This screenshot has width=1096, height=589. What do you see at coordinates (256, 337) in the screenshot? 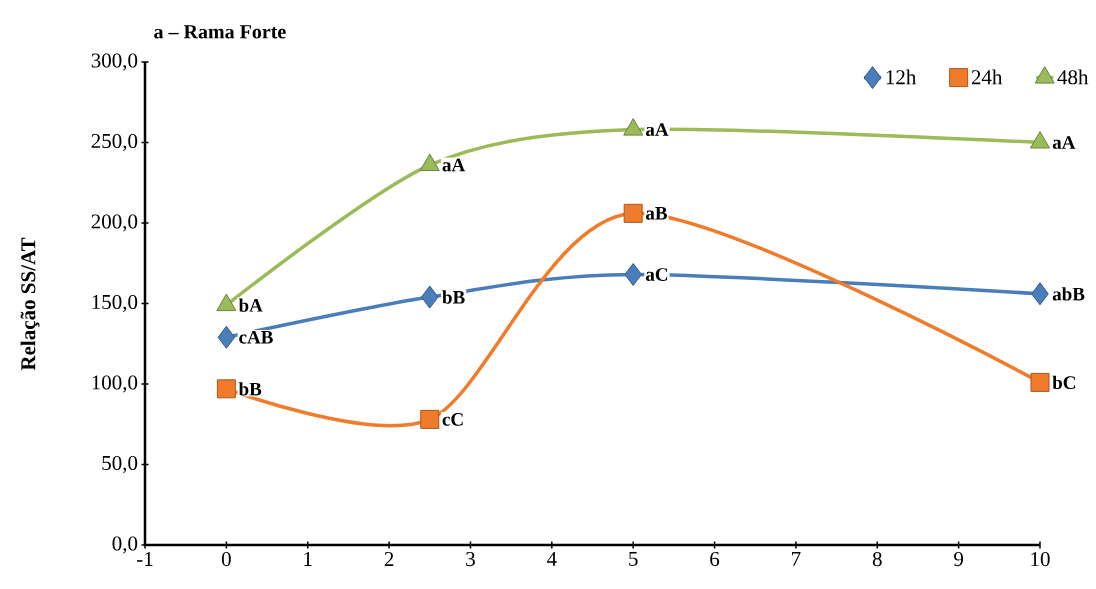
I see `annotation: cAB` at bounding box center [256, 337].